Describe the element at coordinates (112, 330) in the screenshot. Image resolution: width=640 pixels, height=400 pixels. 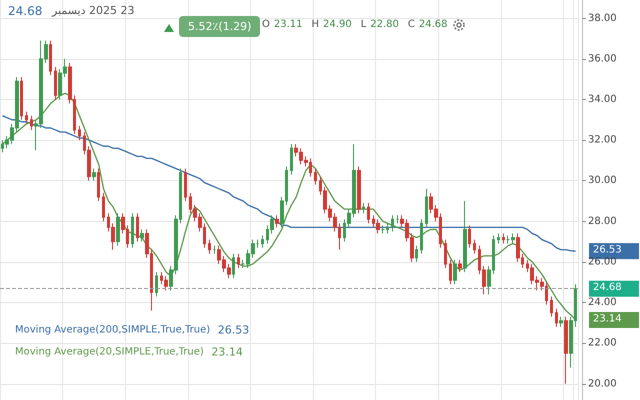
I see `text: Moving Average(200,SIMPLE,True,True)` at that location.